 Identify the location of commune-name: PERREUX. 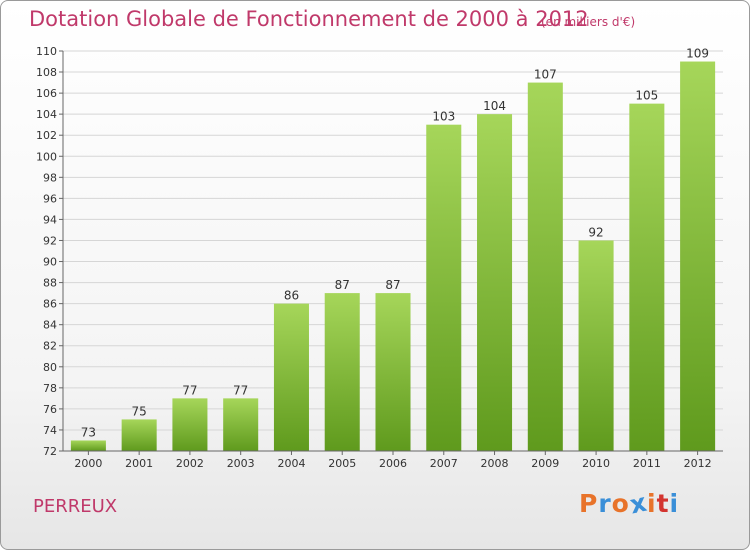
(75, 506).